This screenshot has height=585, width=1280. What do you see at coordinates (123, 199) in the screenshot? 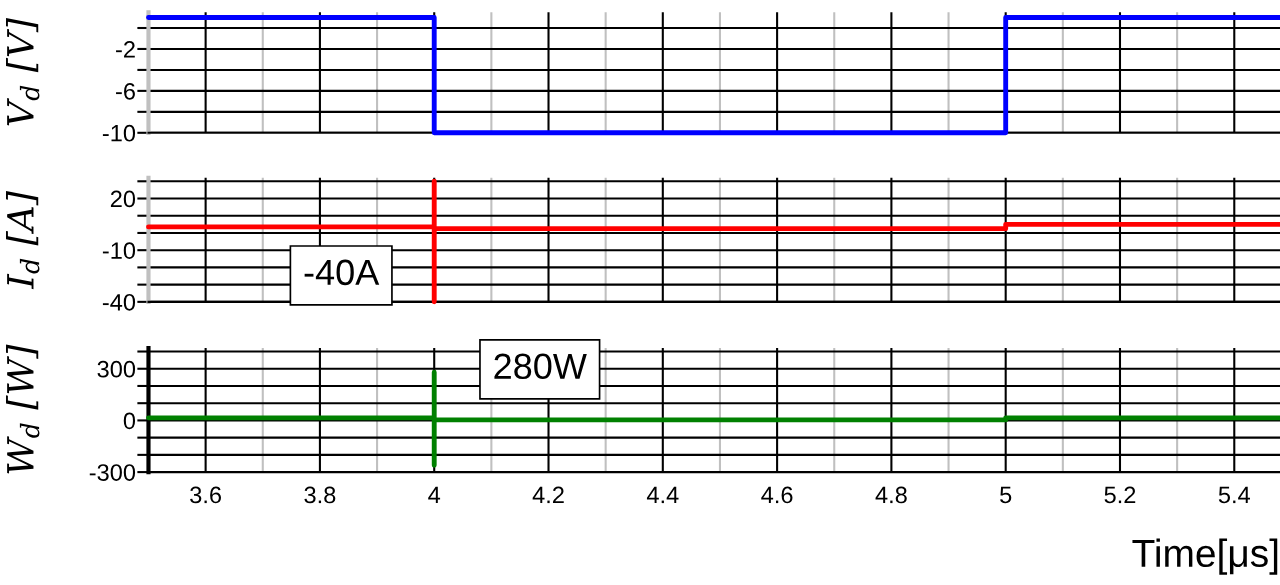
I see `y-tick-label: 20` at bounding box center [123, 199].